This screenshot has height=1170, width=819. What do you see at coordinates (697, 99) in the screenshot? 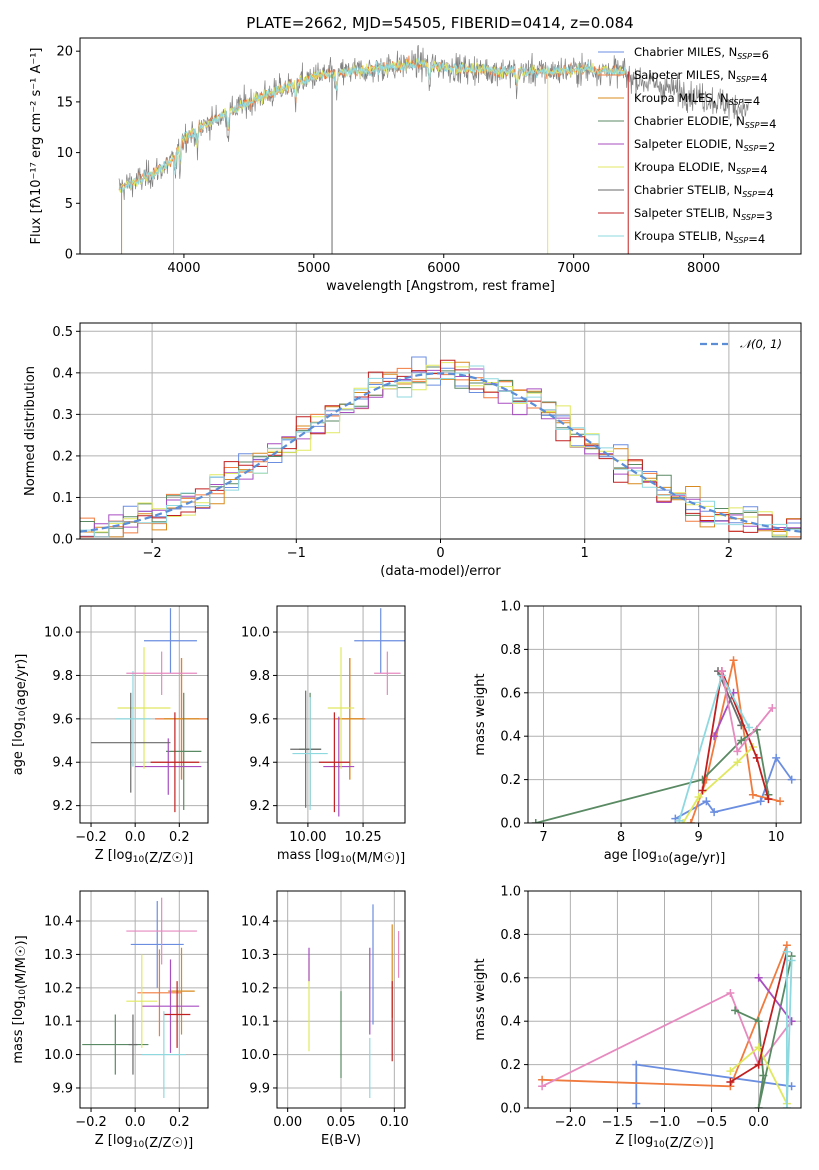
I see `legend-label: Kroupa MILES, NSSP=4` at bounding box center [697, 99].